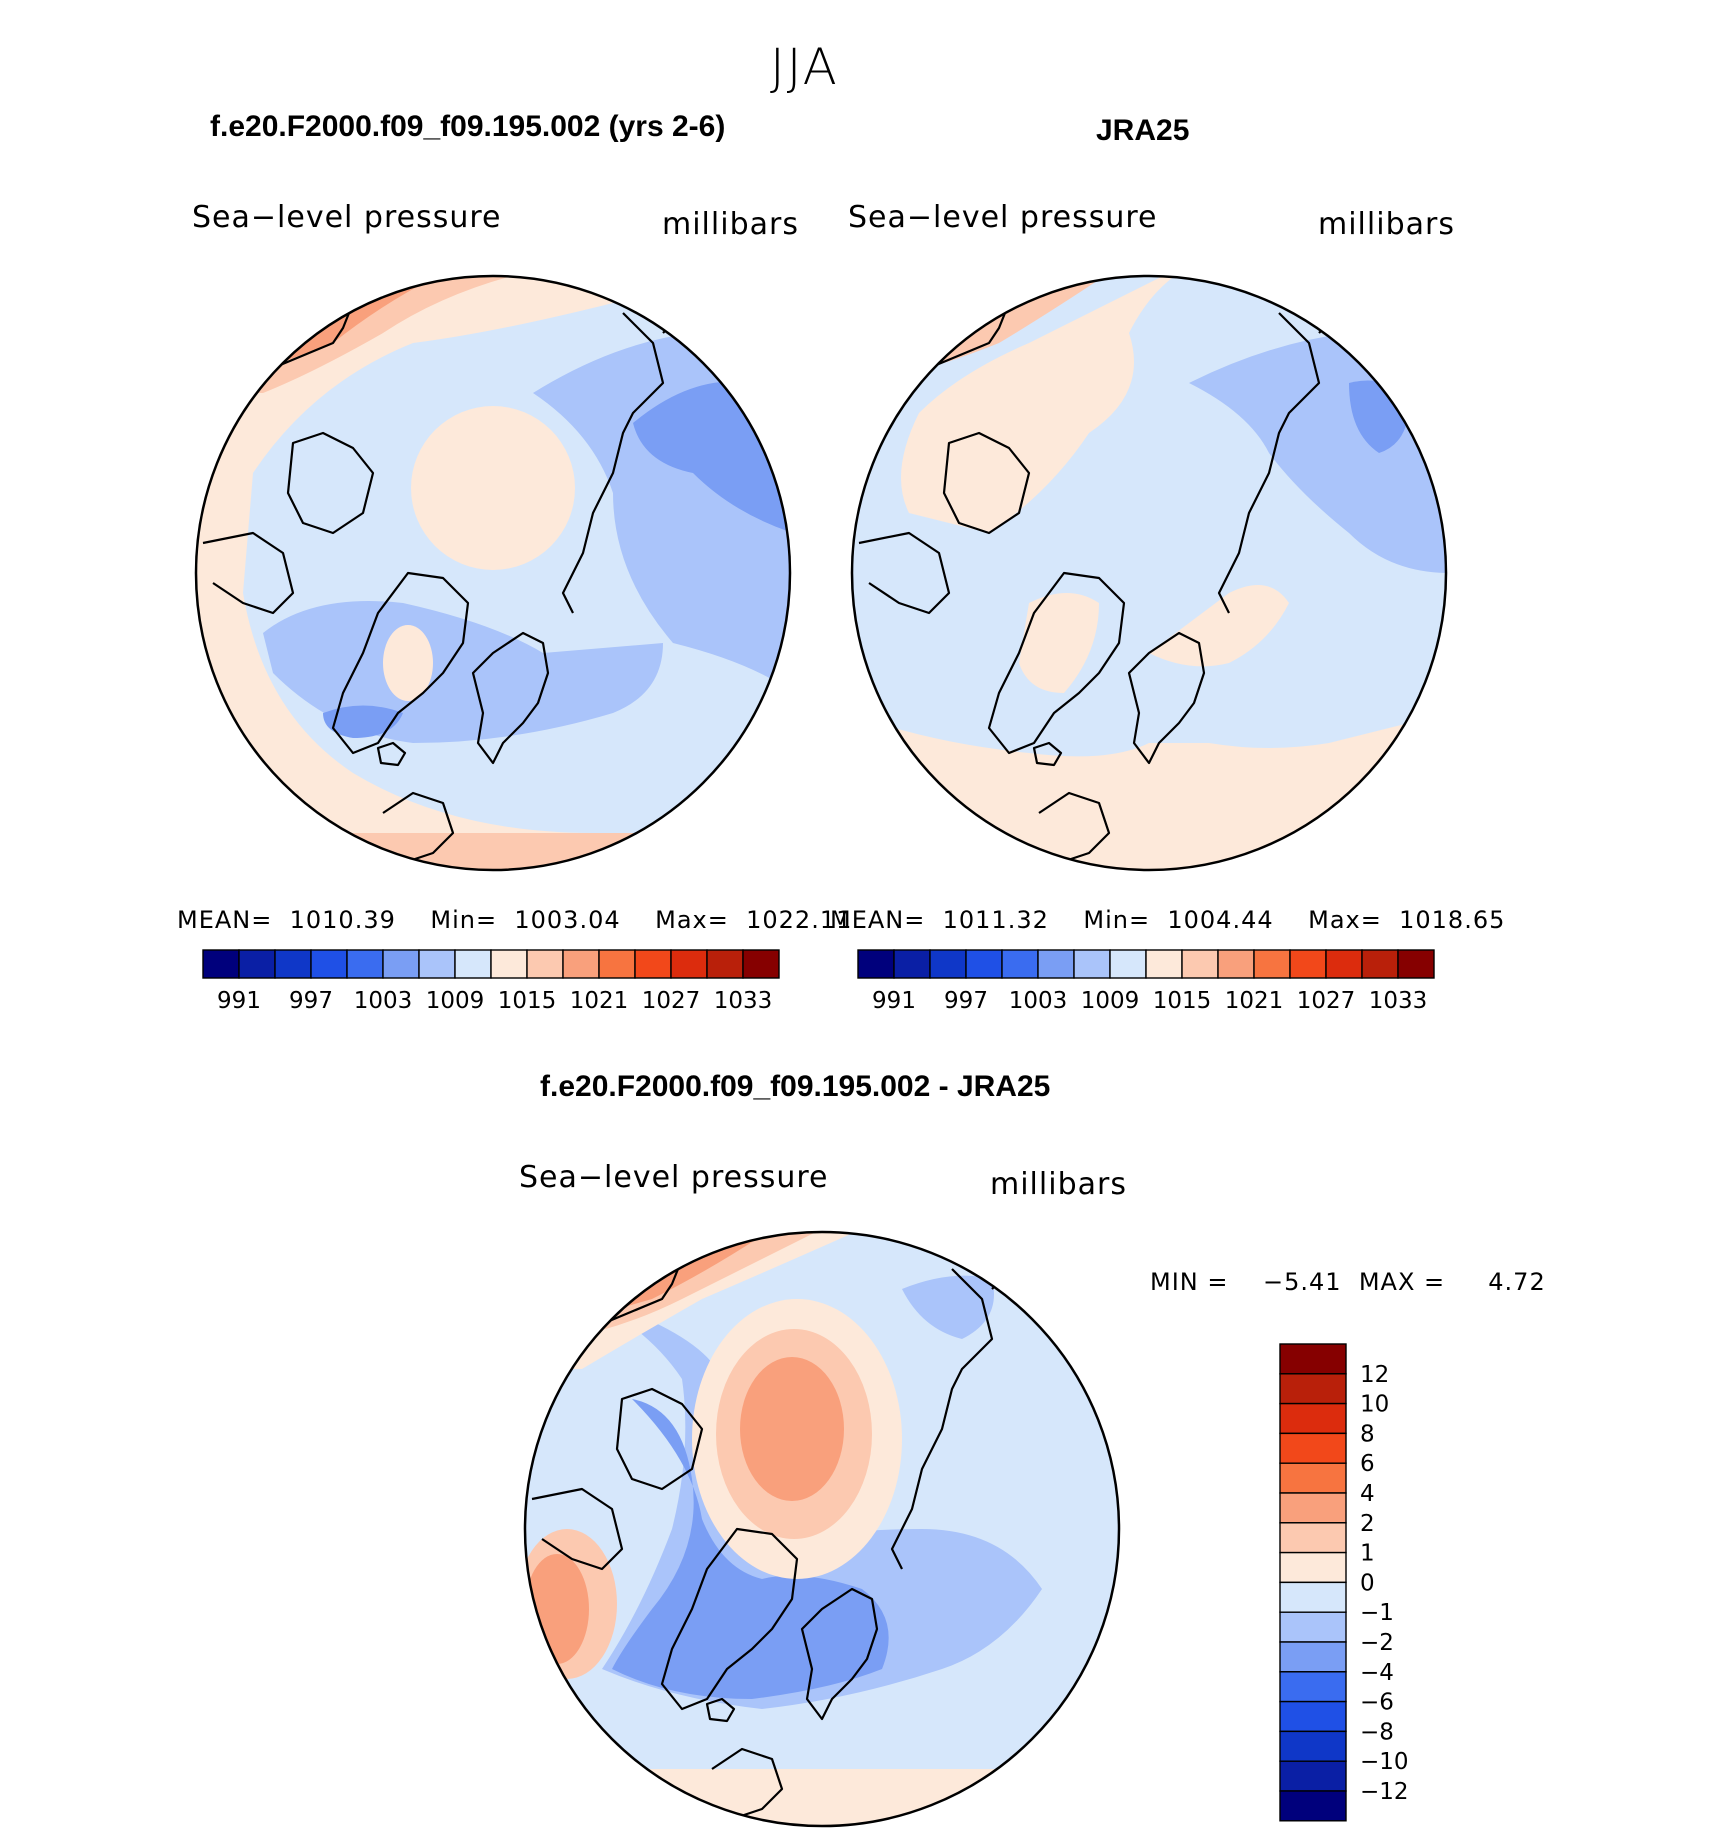 The image size is (1710, 1842). What do you see at coordinates (747, 1784) in the screenshot?
I see `map3-coast-europe` at bounding box center [747, 1784].